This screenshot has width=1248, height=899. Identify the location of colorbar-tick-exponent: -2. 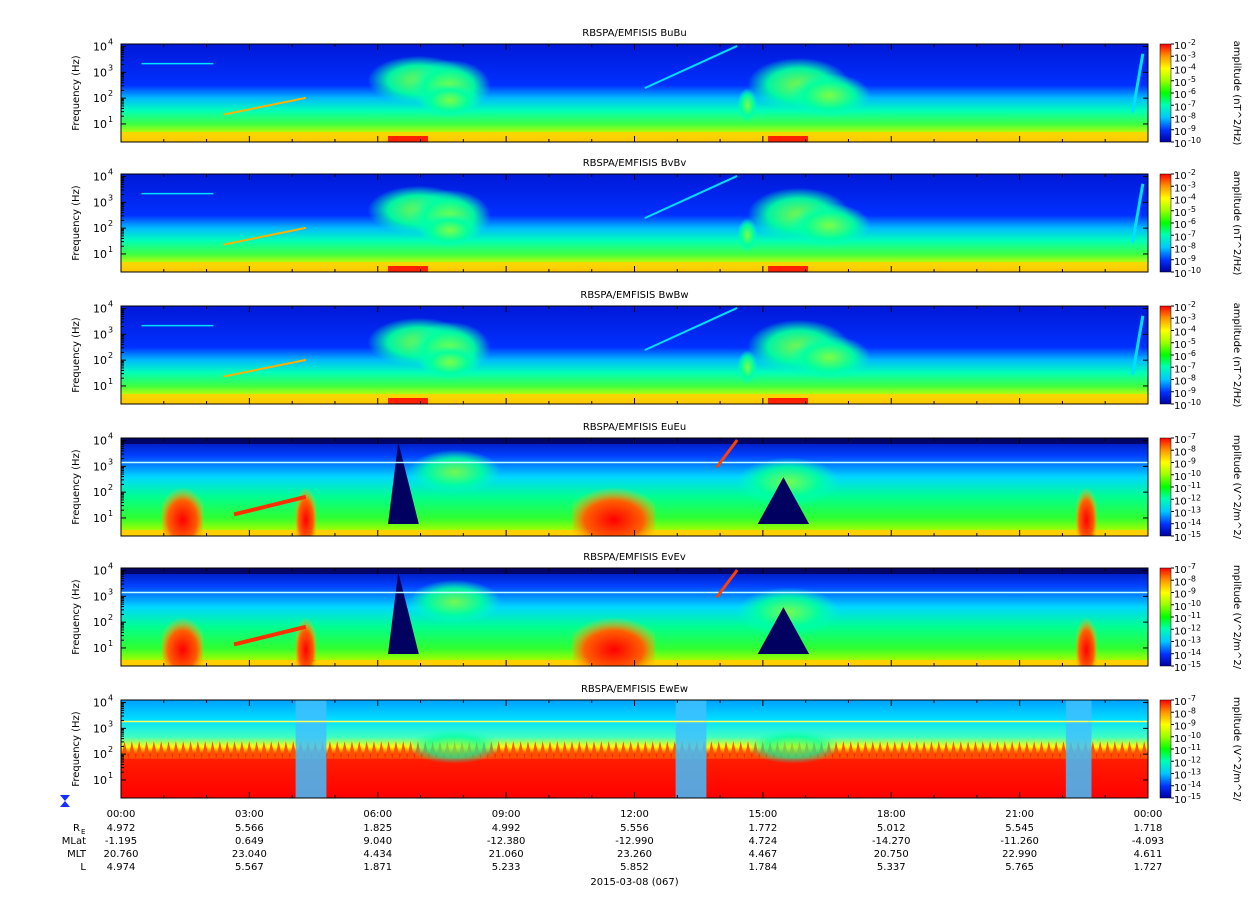
(1192, 172).